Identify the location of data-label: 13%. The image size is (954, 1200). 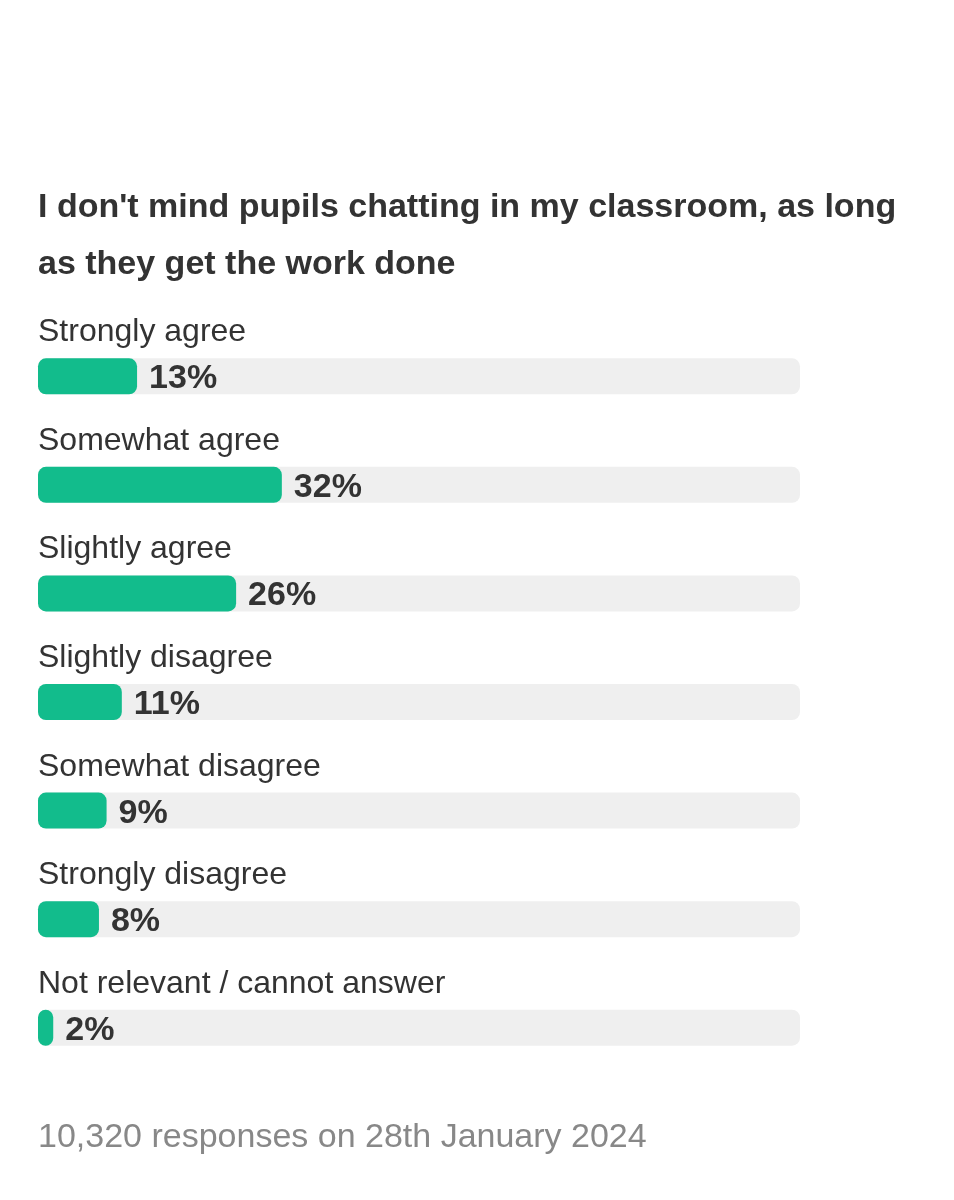
(183, 376).